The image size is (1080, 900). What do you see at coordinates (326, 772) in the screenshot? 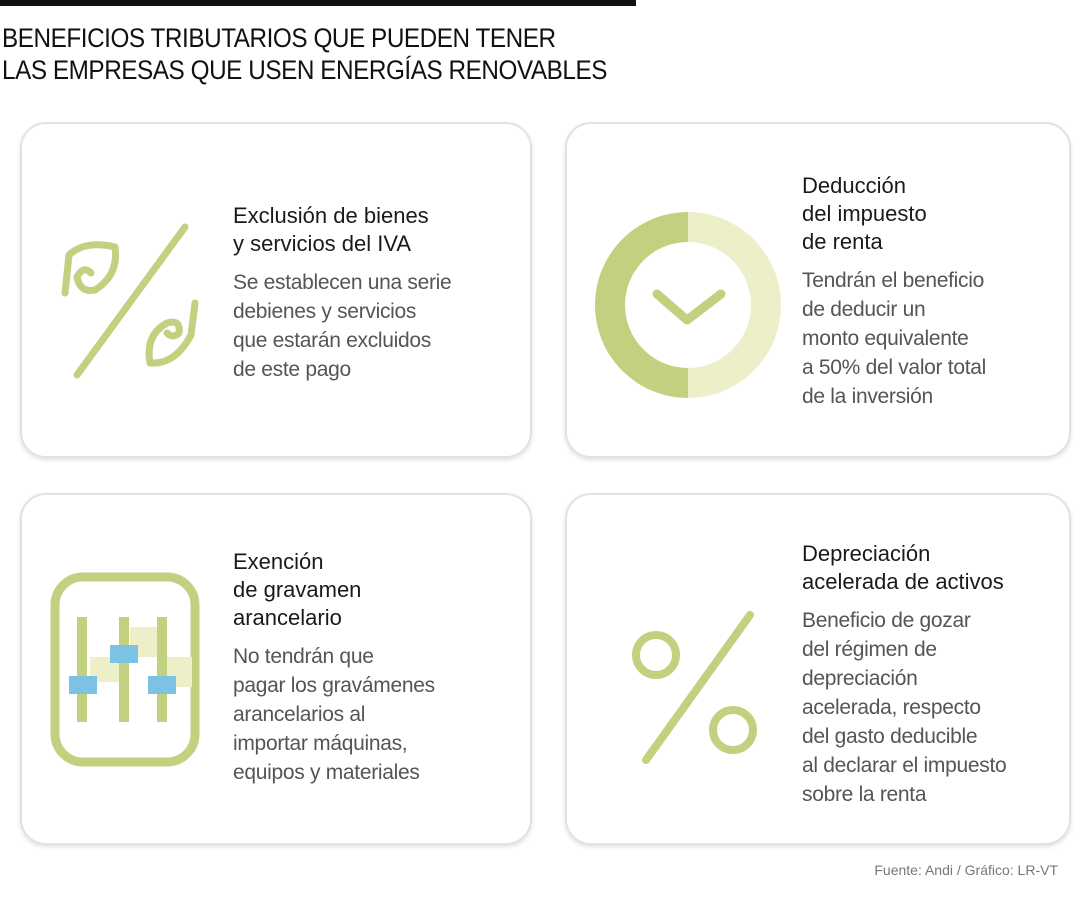
I see `body-line: equipos y materiales` at bounding box center [326, 772].